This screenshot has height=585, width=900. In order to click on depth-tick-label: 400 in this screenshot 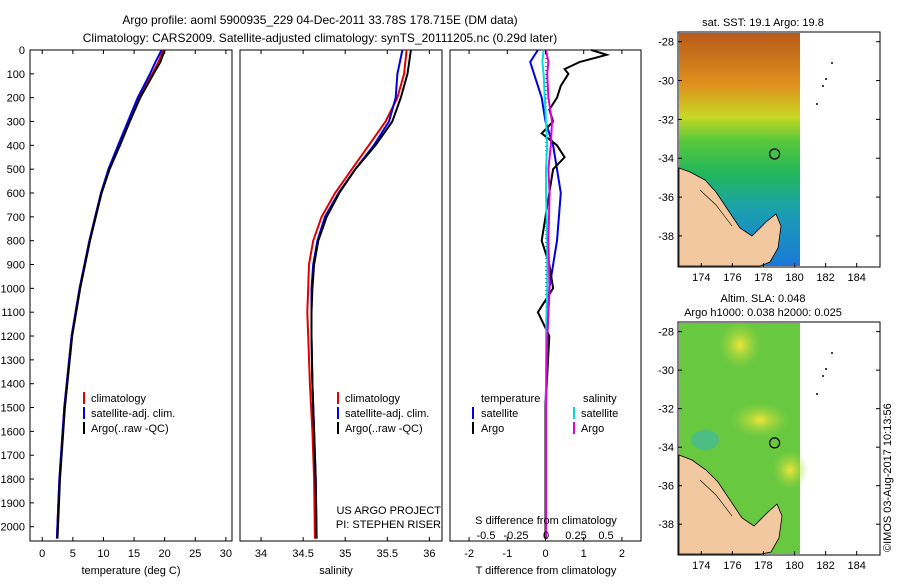, I will do `click(16, 146)`.